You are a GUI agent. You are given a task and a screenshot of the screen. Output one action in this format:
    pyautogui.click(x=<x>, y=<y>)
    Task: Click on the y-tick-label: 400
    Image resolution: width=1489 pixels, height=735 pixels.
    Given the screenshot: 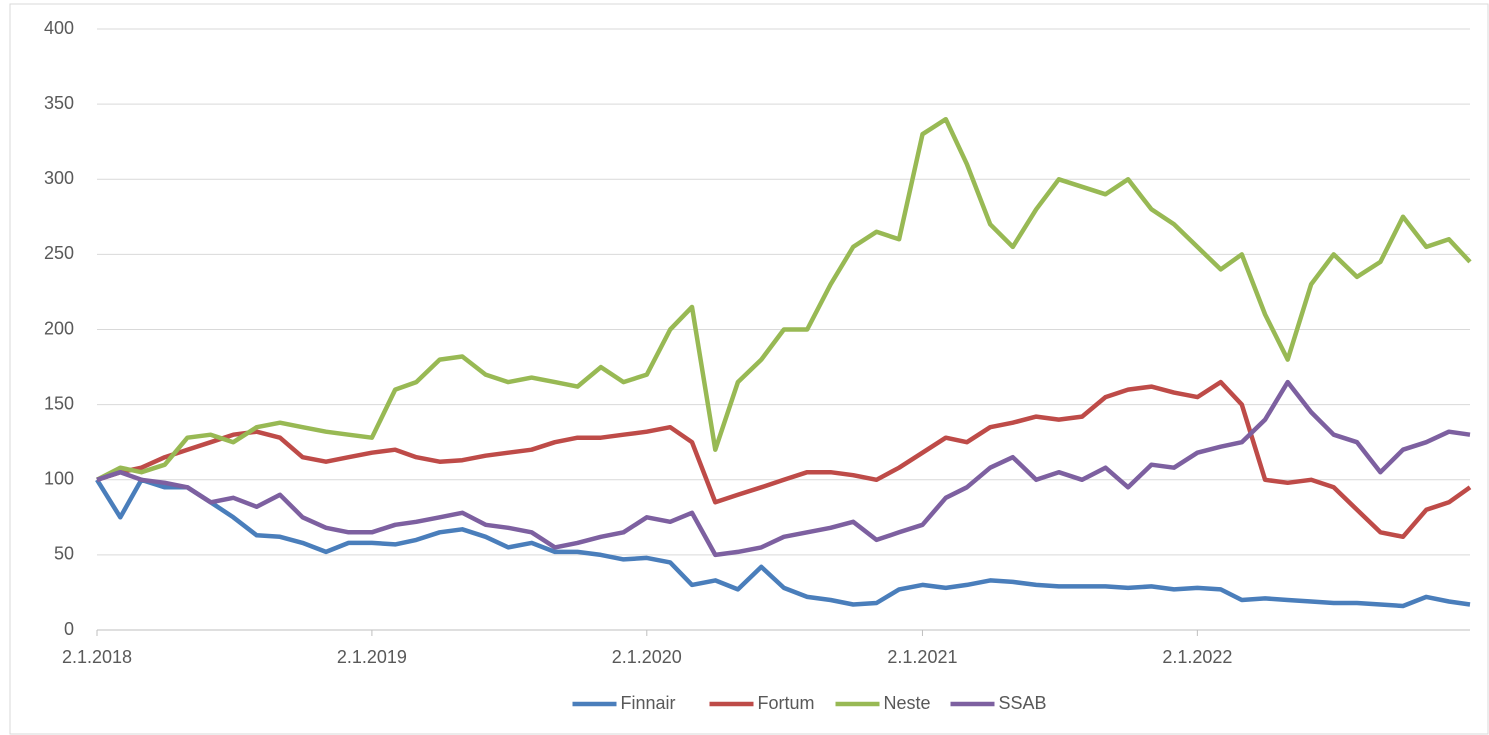 What is the action you would take?
    pyautogui.click(x=59, y=28)
    